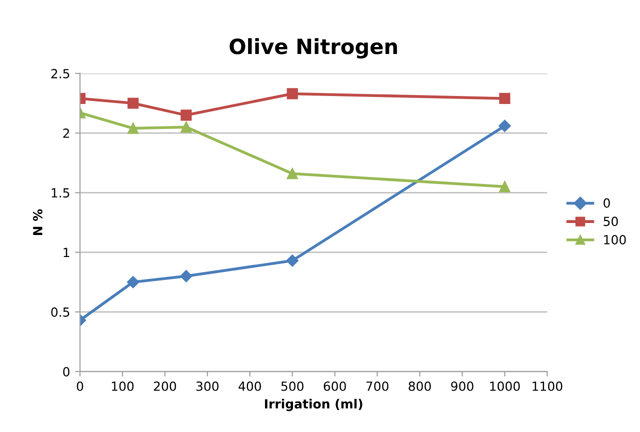 The width and height of the screenshot is (640, 432). What do you see at coordinates (462, 386) in the screenshot?
I see `x-tick-label: 900` at bounding box center [462, 386].